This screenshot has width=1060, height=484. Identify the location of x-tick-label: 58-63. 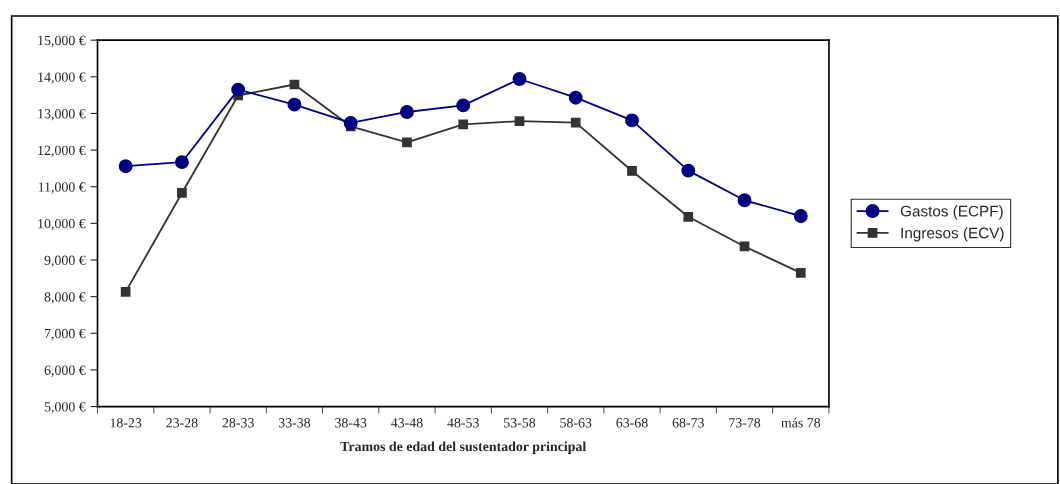
(576, 423).